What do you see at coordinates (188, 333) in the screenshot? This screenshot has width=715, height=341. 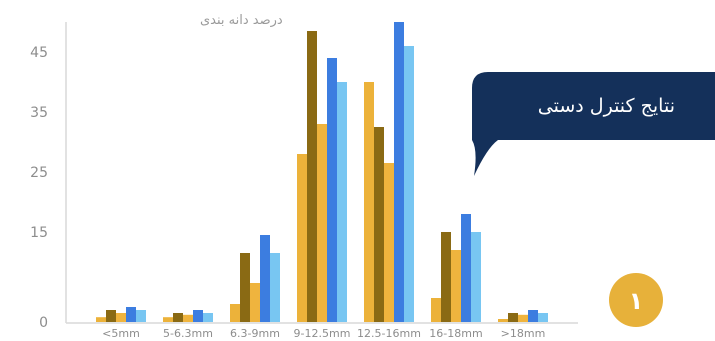 I see `x-category-label: 5-6.3mm` at bounding box center [188, 333].